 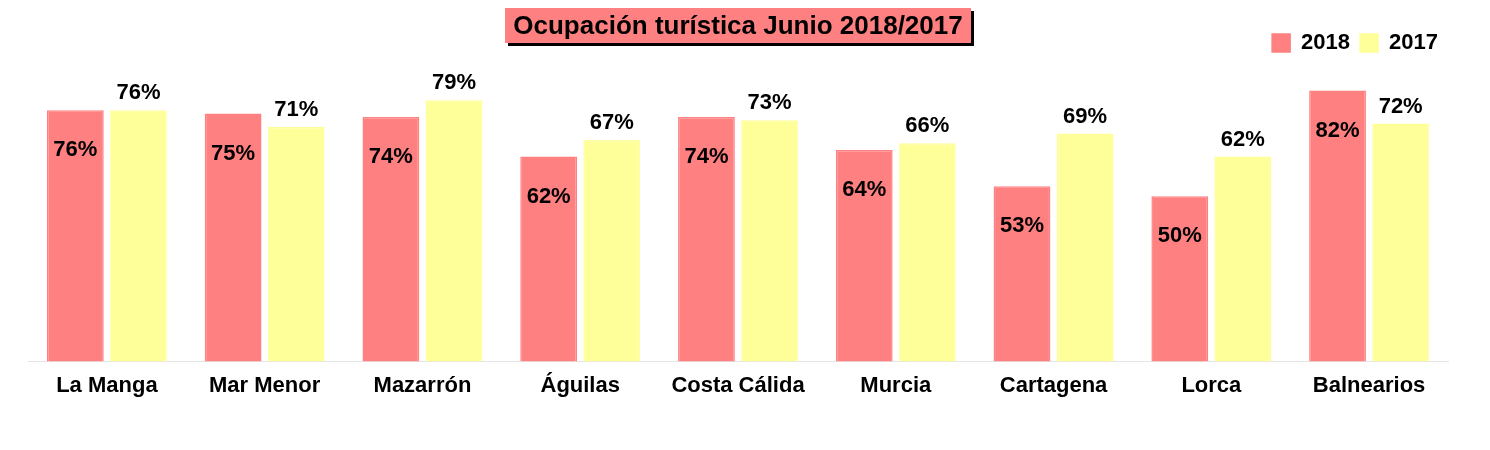 I want to click on data-label: 79%, so click(x=454, y=82).